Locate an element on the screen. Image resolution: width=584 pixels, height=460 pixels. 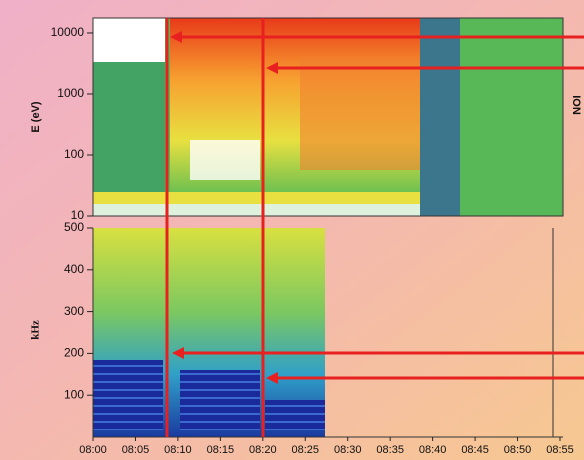
x-tick-label: 08:15 is located at coordinates (221, 450).